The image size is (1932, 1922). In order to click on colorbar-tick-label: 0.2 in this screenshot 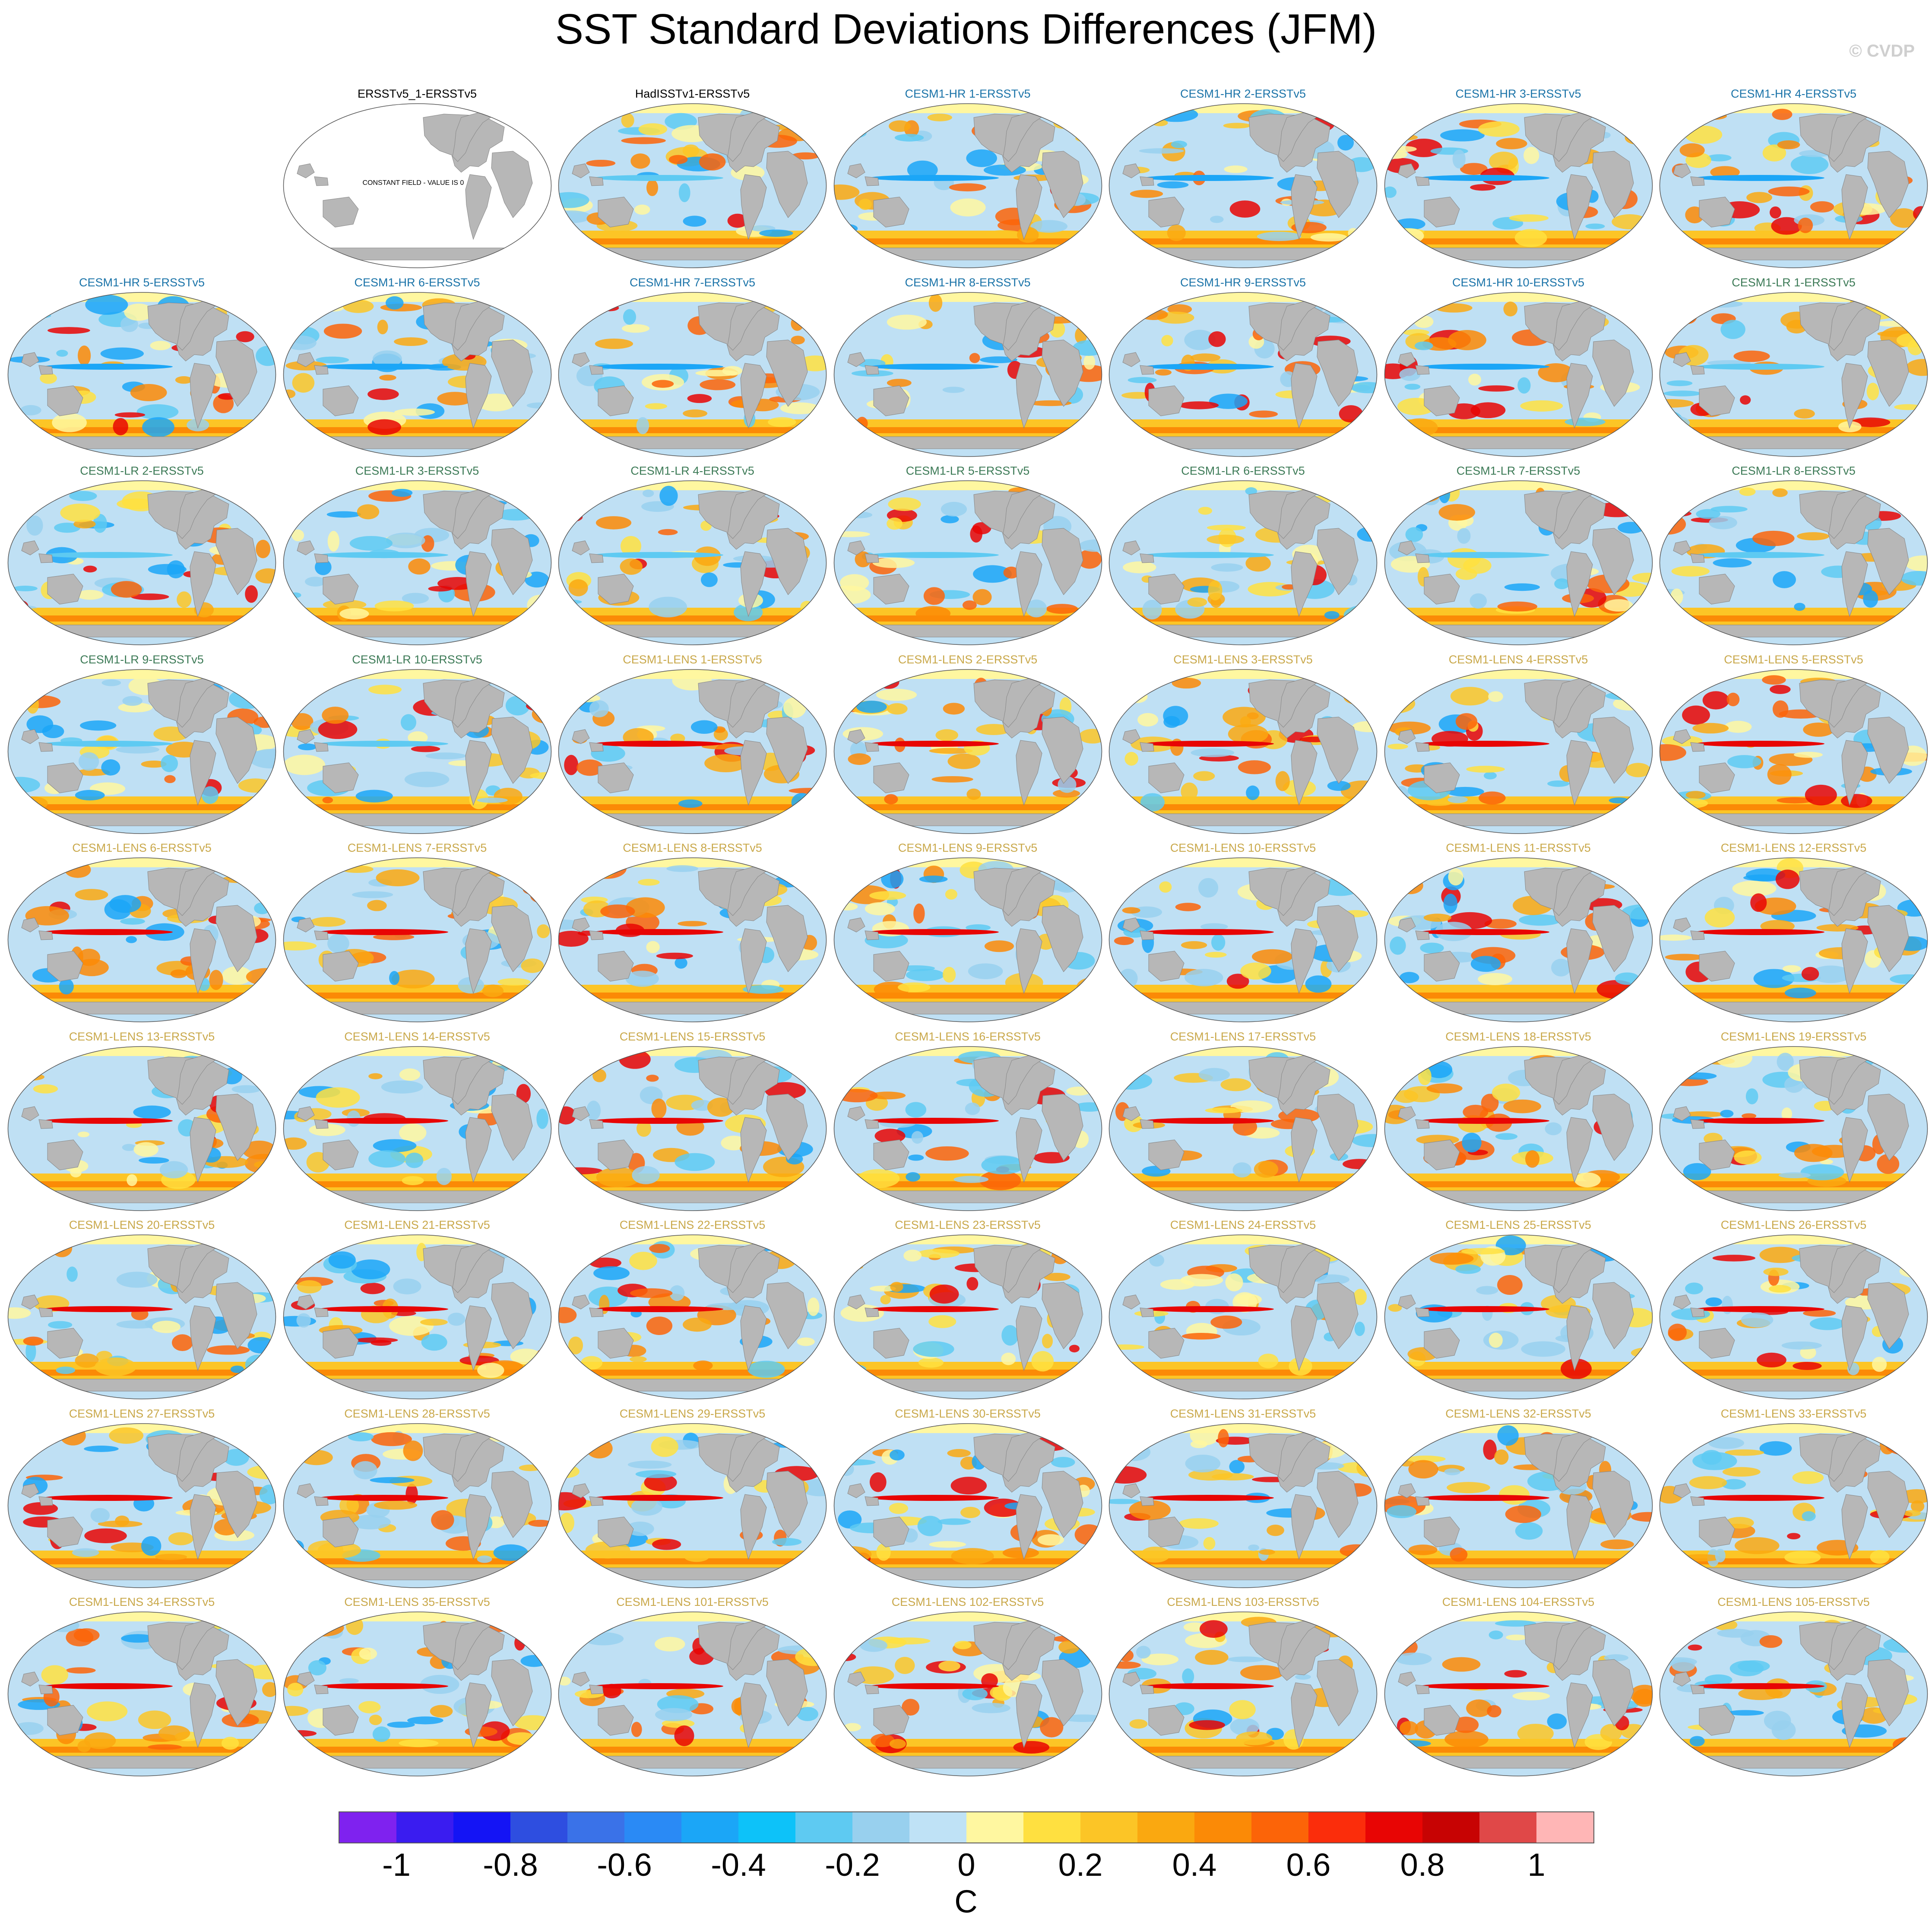, I will do `click(1080, 1865)`.